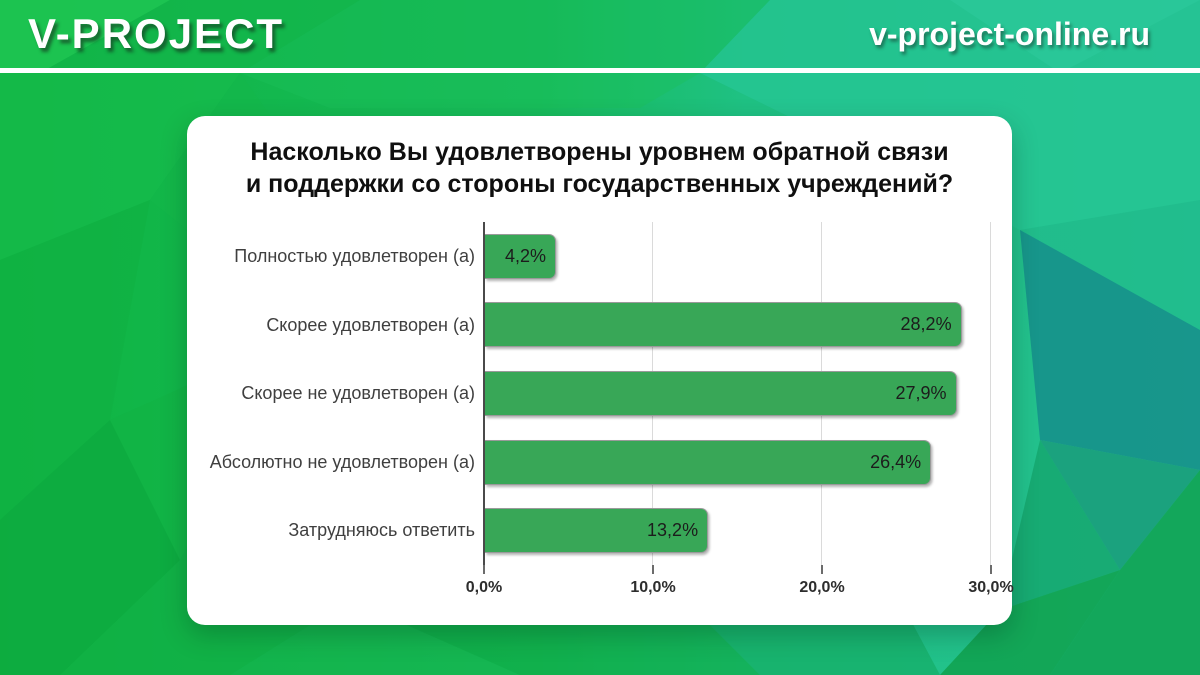  What do you see at coordinates (822, 587) in the screenshot?
I see `x-axis-tick-label: 20,0%` at bounding box center [822, 587].